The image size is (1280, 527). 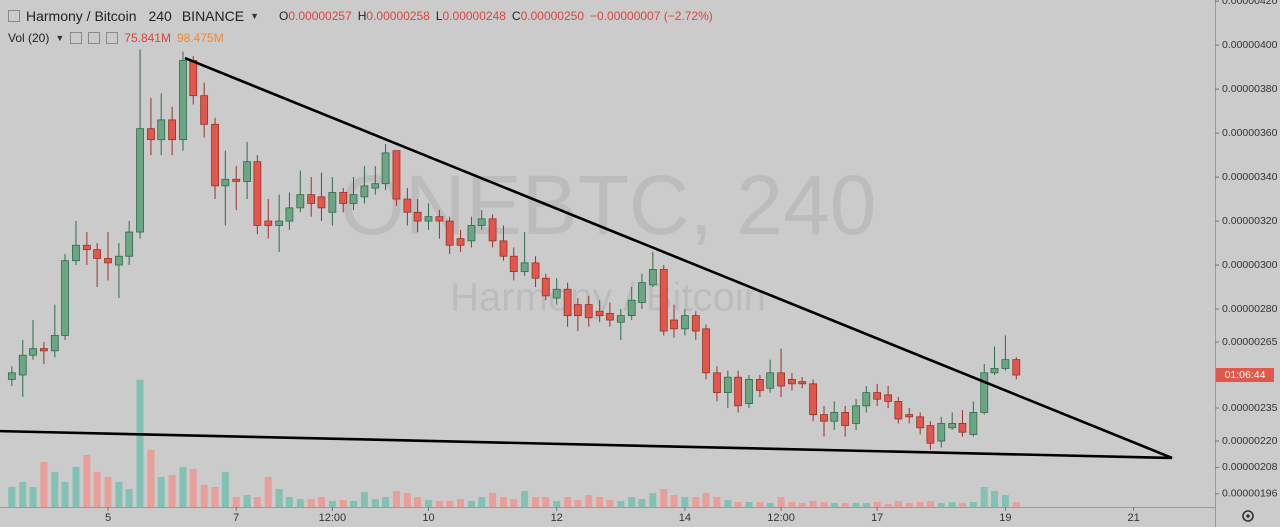 What do you see at coordinates (76, 38) in the screenshot?
I see `eye-button` at bounding box center [76, 38].